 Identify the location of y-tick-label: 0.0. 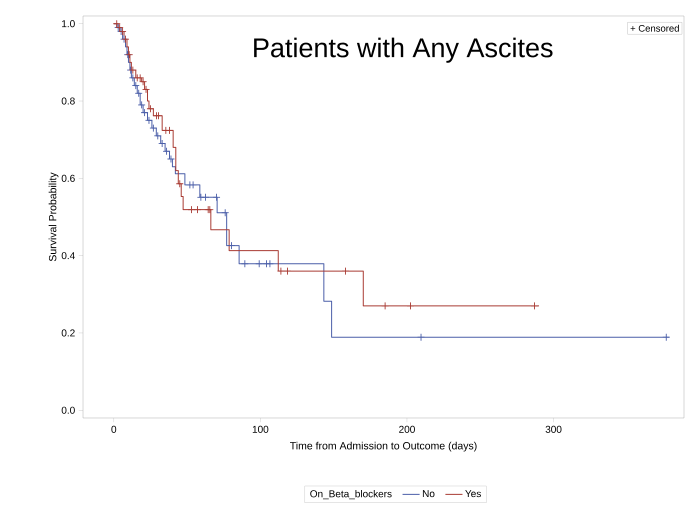
(68, 410).